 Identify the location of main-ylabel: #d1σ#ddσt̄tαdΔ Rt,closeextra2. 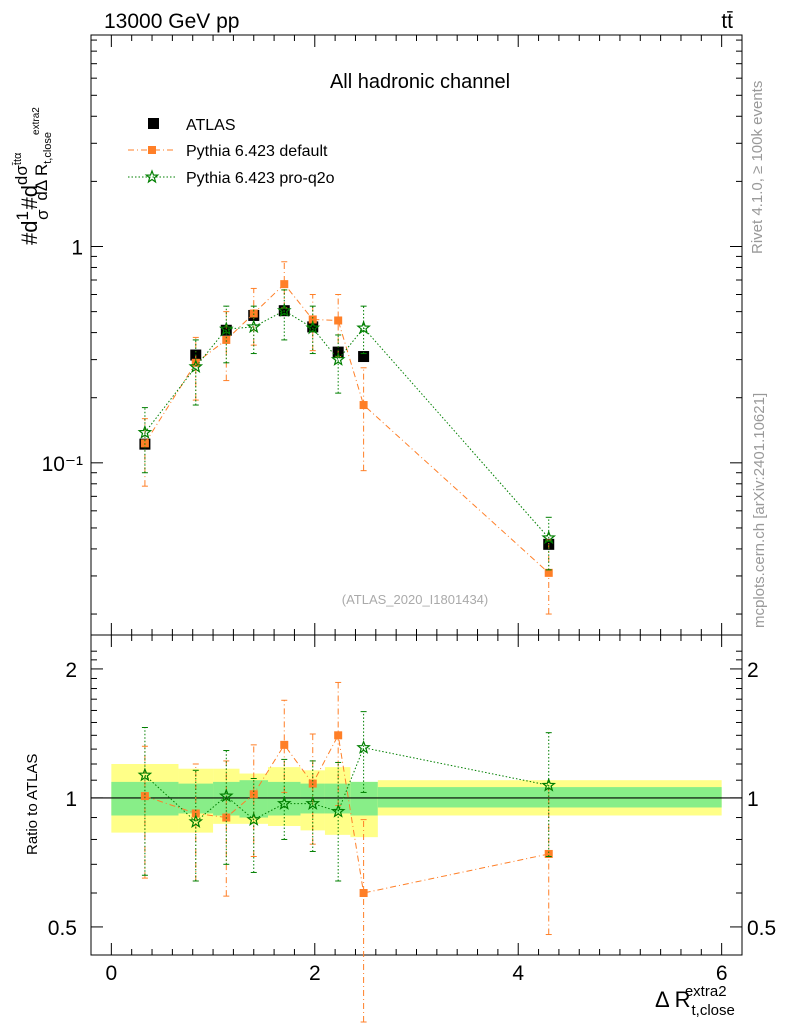
(33, 176).